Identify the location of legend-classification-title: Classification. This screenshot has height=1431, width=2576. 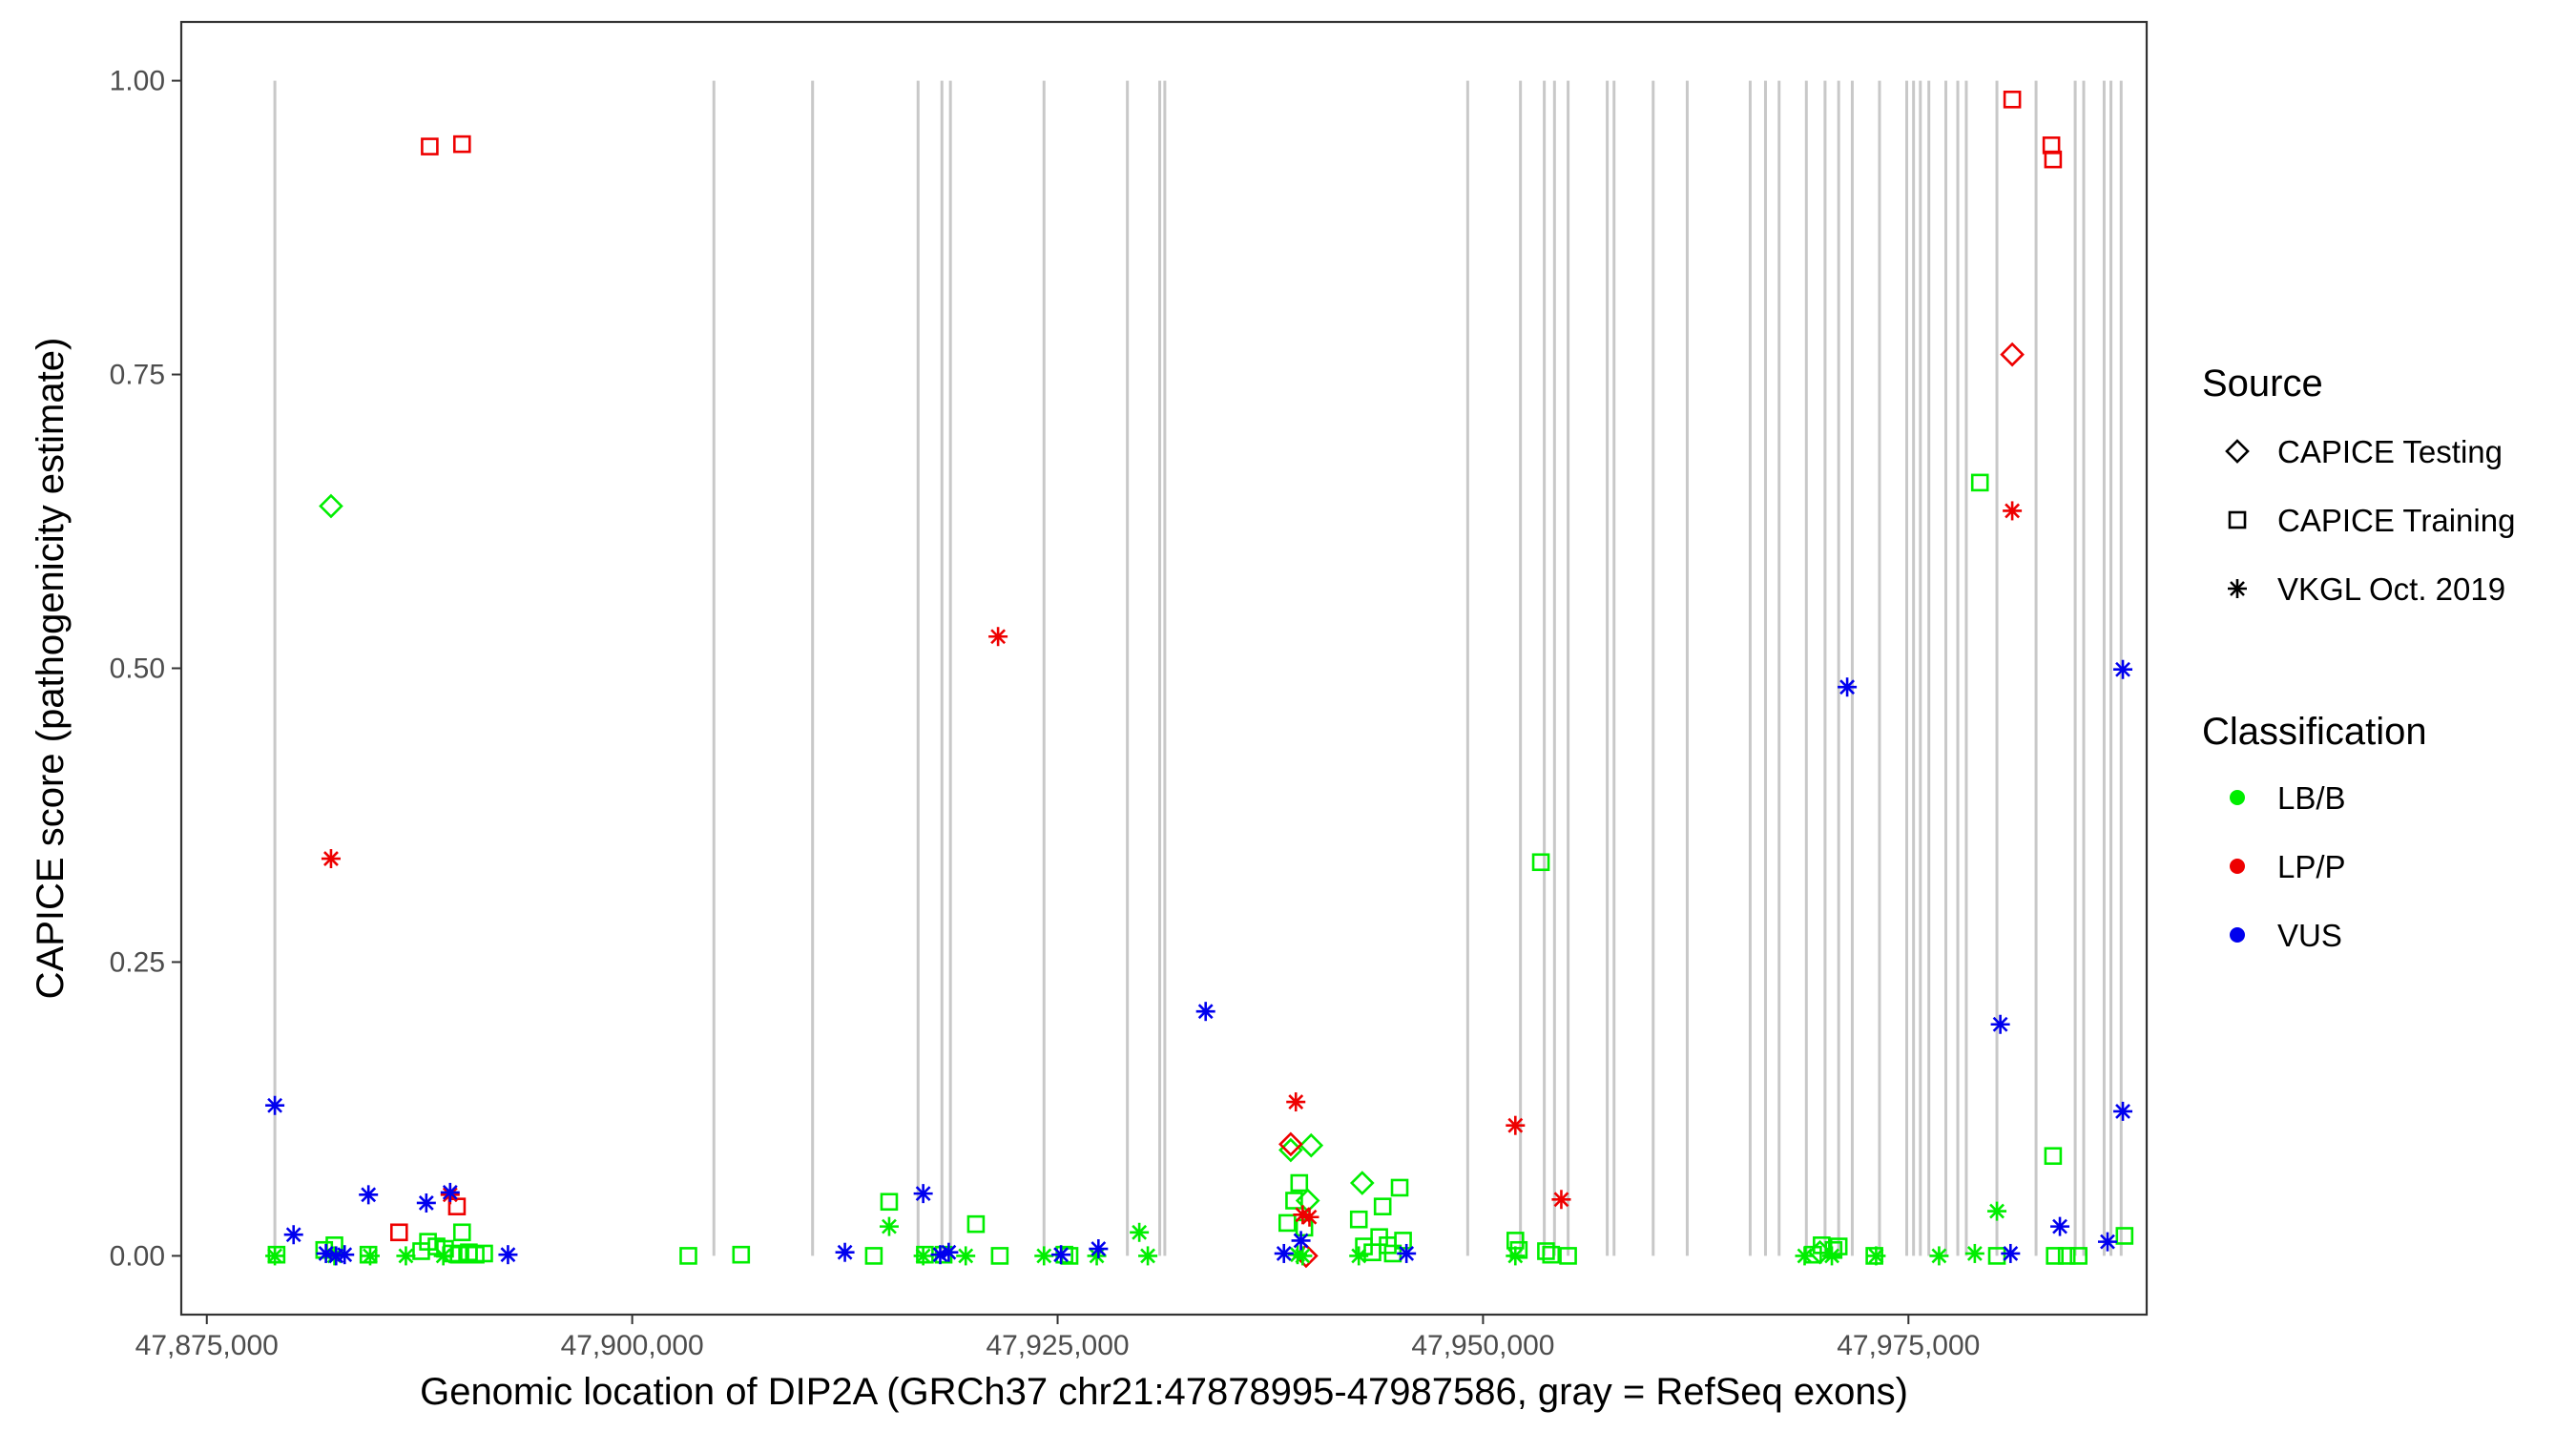
(2314, 732).